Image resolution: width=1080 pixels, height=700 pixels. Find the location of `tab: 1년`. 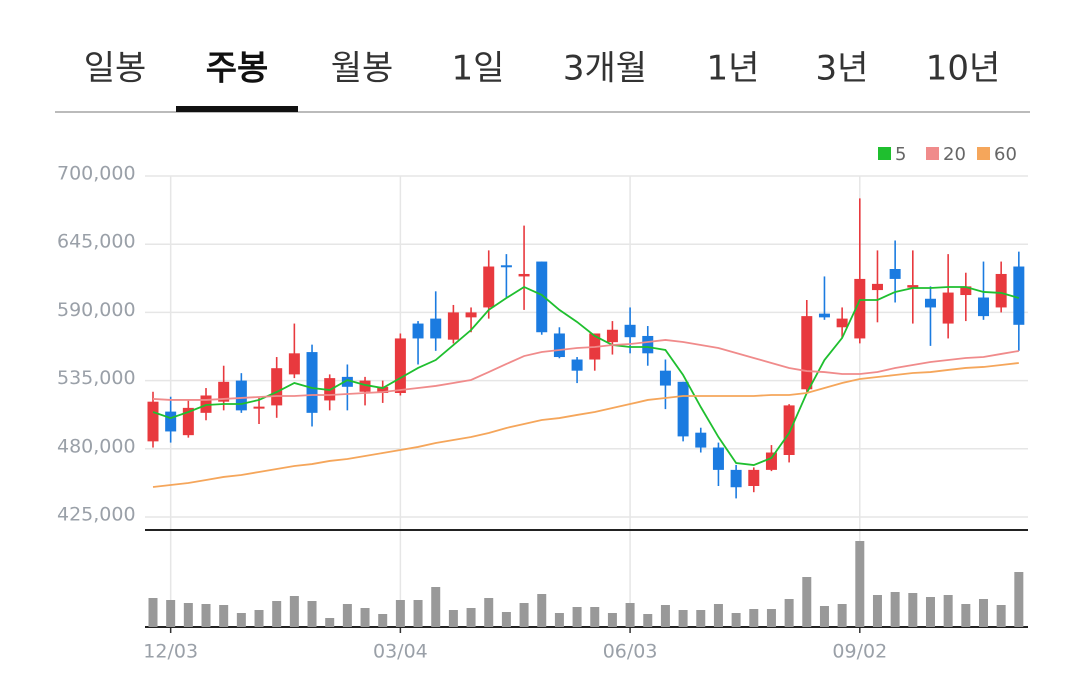

tab: 1년 is located at coordinates (733, 69).